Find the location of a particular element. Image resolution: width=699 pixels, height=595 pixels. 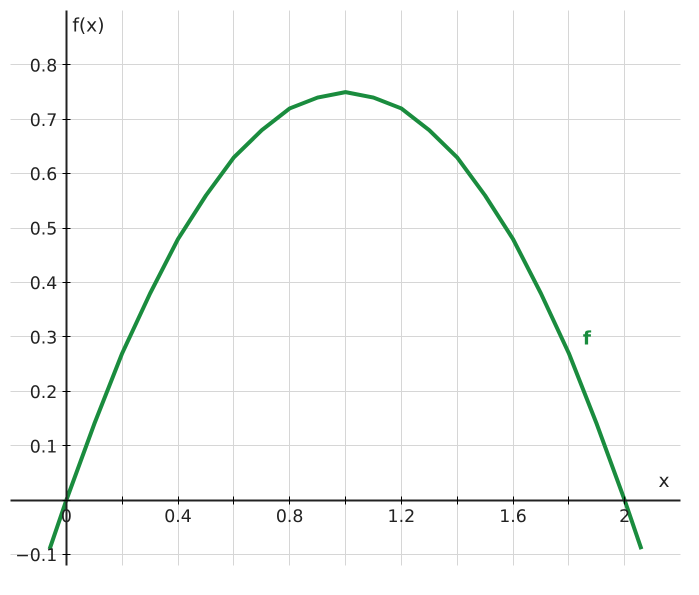

y-tick-label: 0.7 is located at coordinates (44, 120).